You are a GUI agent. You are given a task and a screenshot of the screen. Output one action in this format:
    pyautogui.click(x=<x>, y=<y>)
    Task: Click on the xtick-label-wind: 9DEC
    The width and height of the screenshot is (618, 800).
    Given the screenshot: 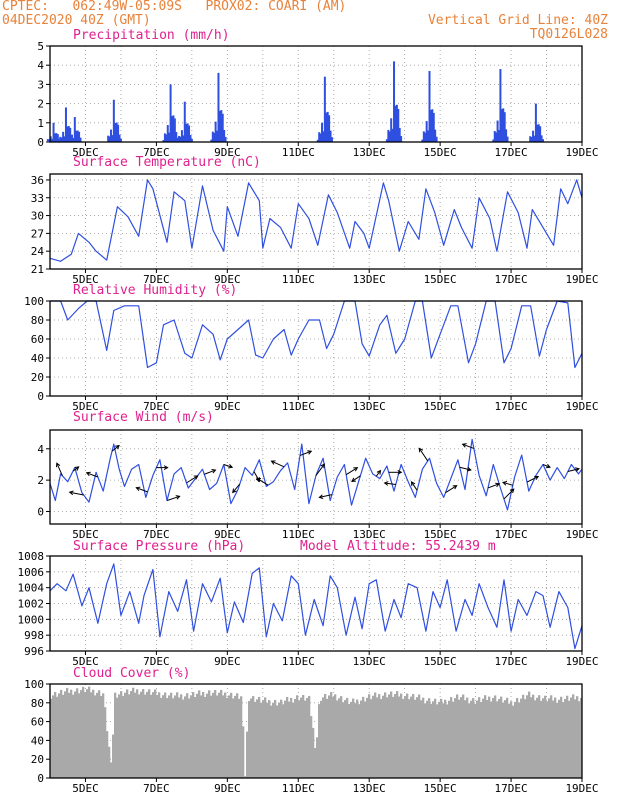 What is the action you would take?
    pyautogui.click(x=227, y=534)
    